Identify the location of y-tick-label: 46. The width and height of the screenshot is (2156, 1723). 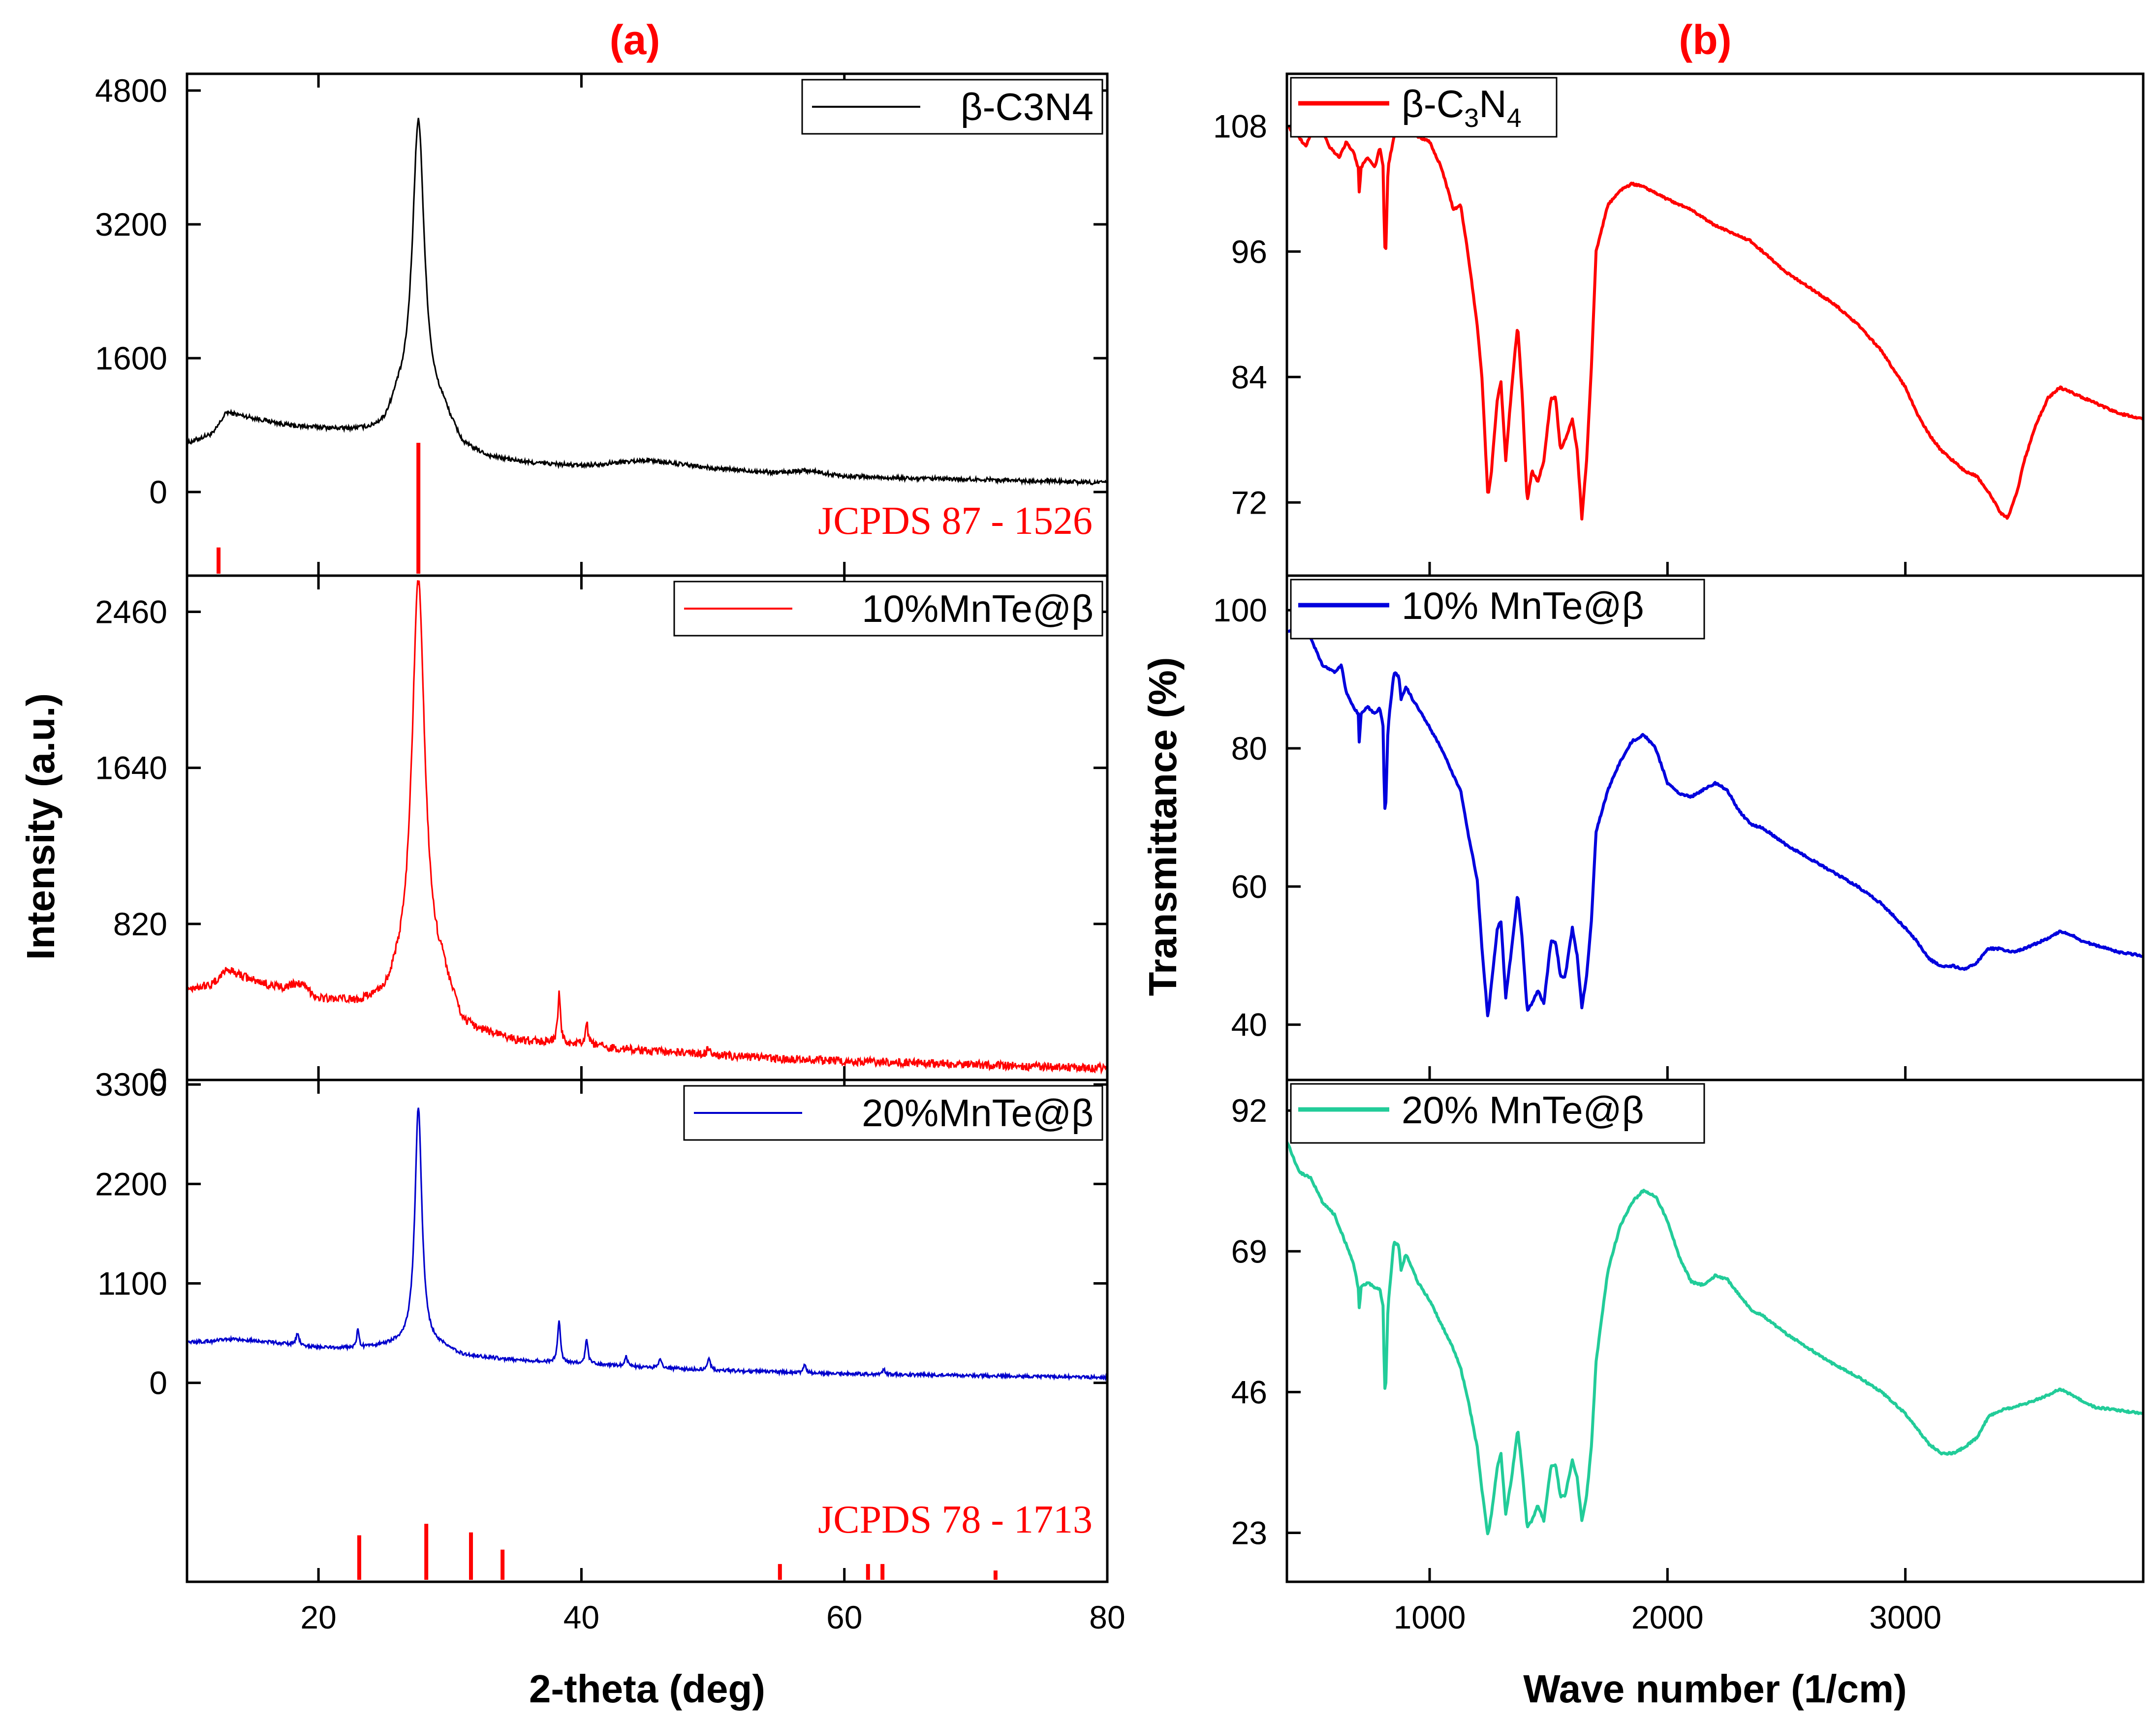
(1249, 1392).